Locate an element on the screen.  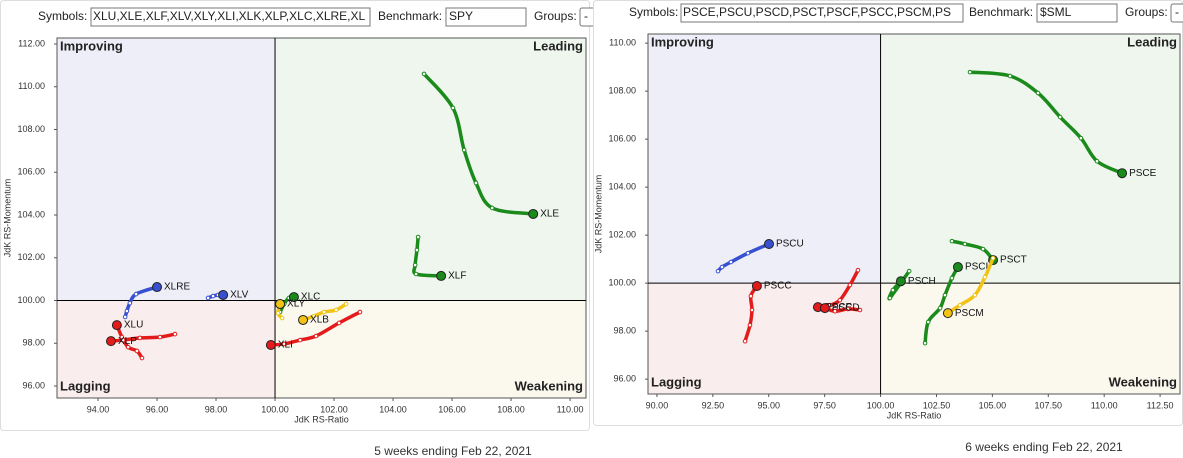
tail-line is located at coordinates (972, 250).